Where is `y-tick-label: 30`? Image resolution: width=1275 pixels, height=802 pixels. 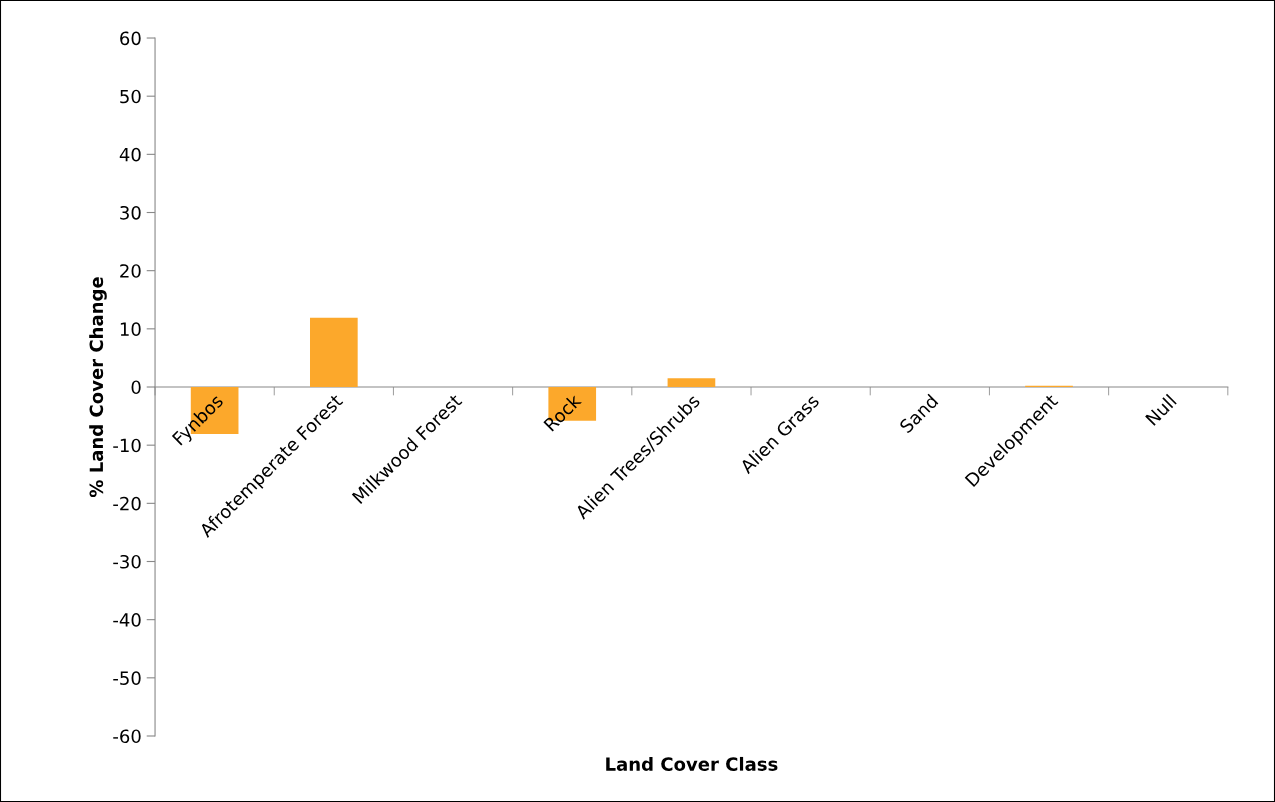 y-tick-label: 30 is located at coordinates (130, 212).